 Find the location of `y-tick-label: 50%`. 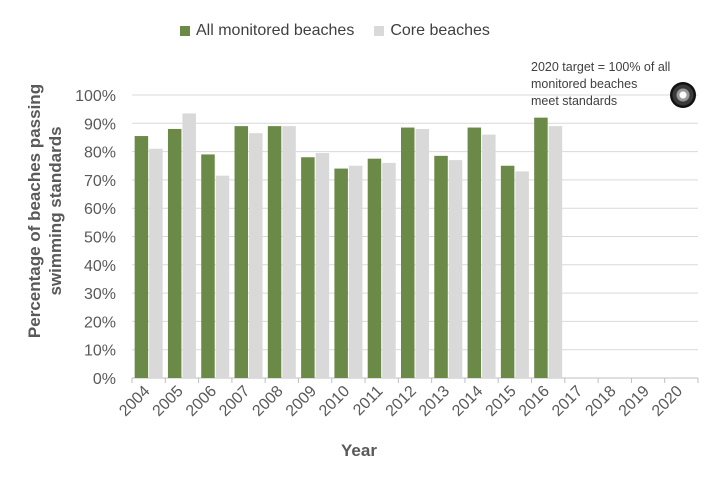

y-tick-label: 50% is located at coordinates (100, 238).